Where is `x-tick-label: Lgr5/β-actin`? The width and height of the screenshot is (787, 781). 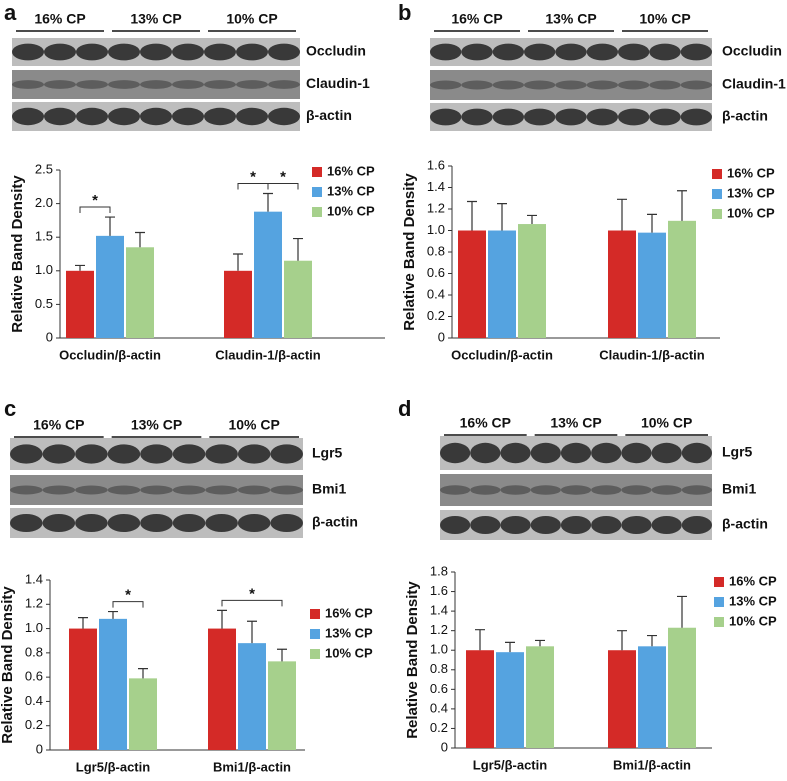
x-tick-label: Lgr5/β-actin is located at coordinates (510, 764).